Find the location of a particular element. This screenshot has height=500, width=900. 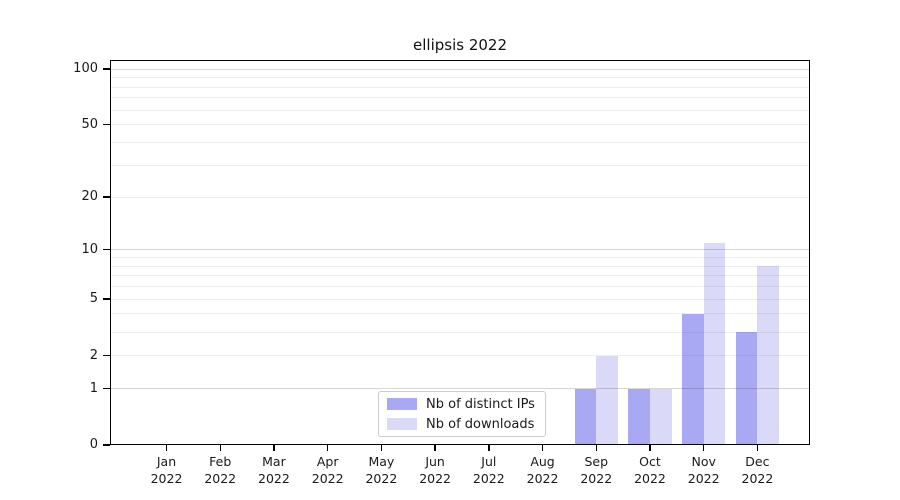

legend-item-downloads: Nb of downloads is located at coordinates (462, 424).